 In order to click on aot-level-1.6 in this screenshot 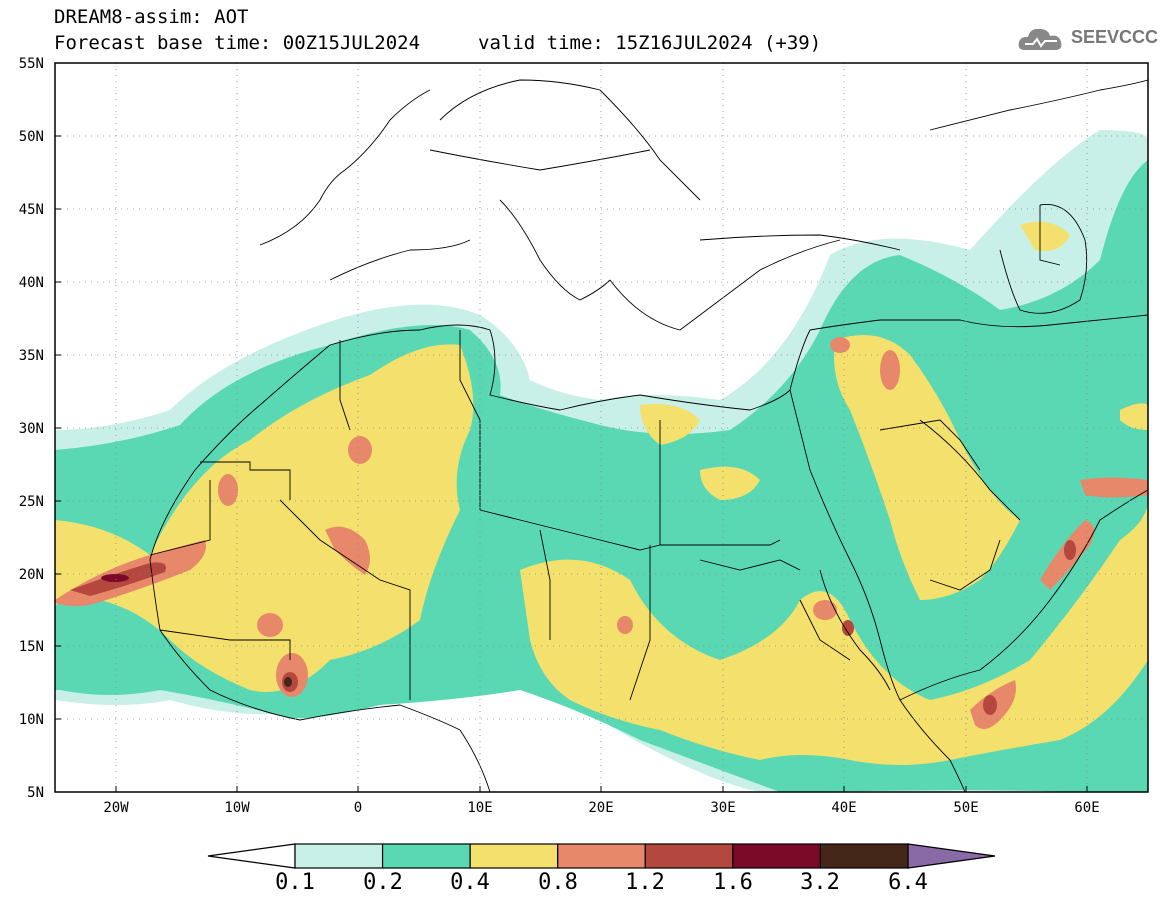, I will do `click(115, 578)`.